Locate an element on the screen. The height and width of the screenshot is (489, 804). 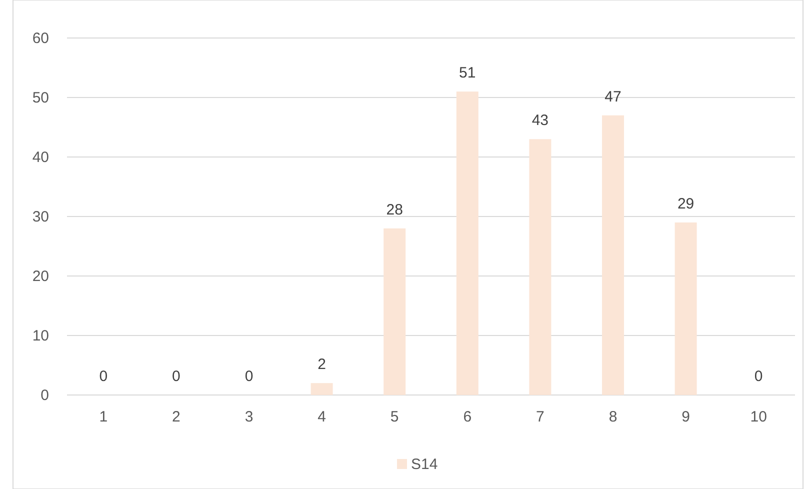
y-tick-label: 60 is located at coordinates (40, 38).